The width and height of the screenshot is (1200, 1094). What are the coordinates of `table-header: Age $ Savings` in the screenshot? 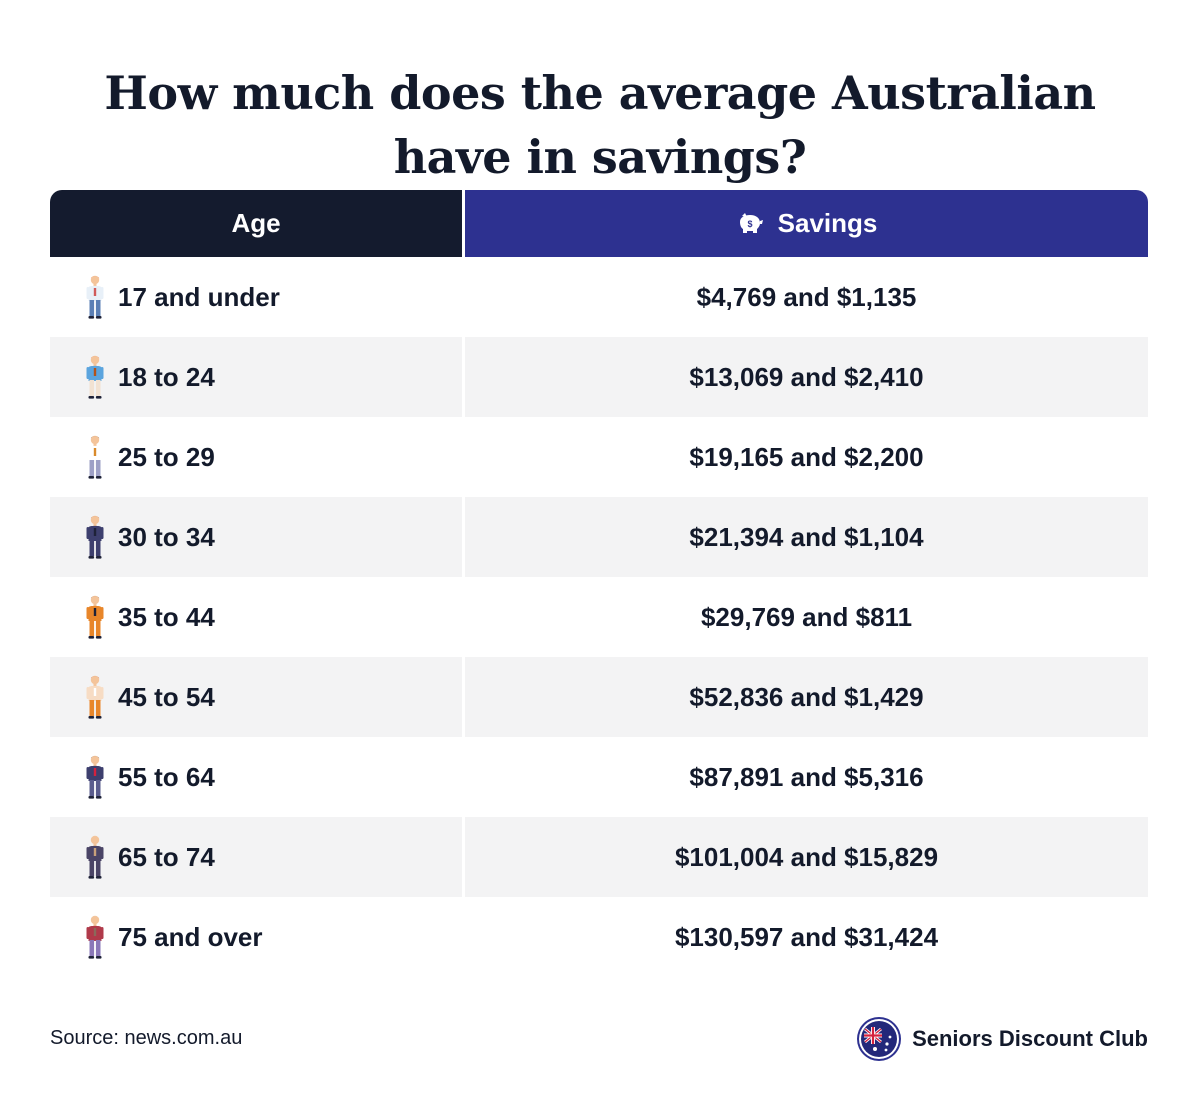 It's located at (599, 223).